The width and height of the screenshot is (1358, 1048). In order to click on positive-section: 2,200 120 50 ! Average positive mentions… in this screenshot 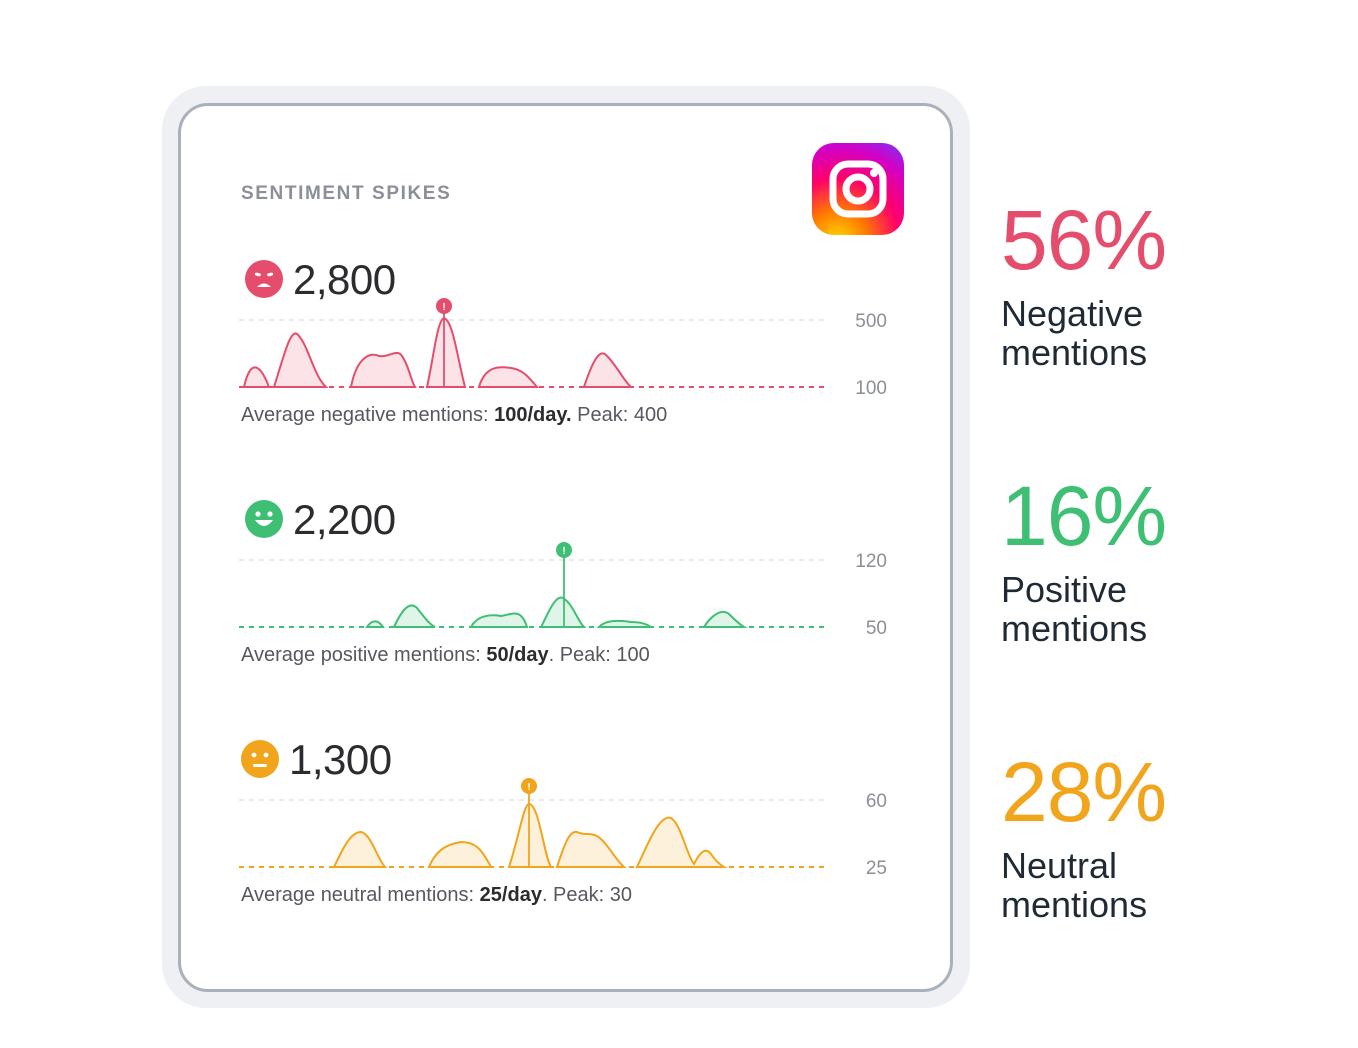, I will do `click(568, 601)`.